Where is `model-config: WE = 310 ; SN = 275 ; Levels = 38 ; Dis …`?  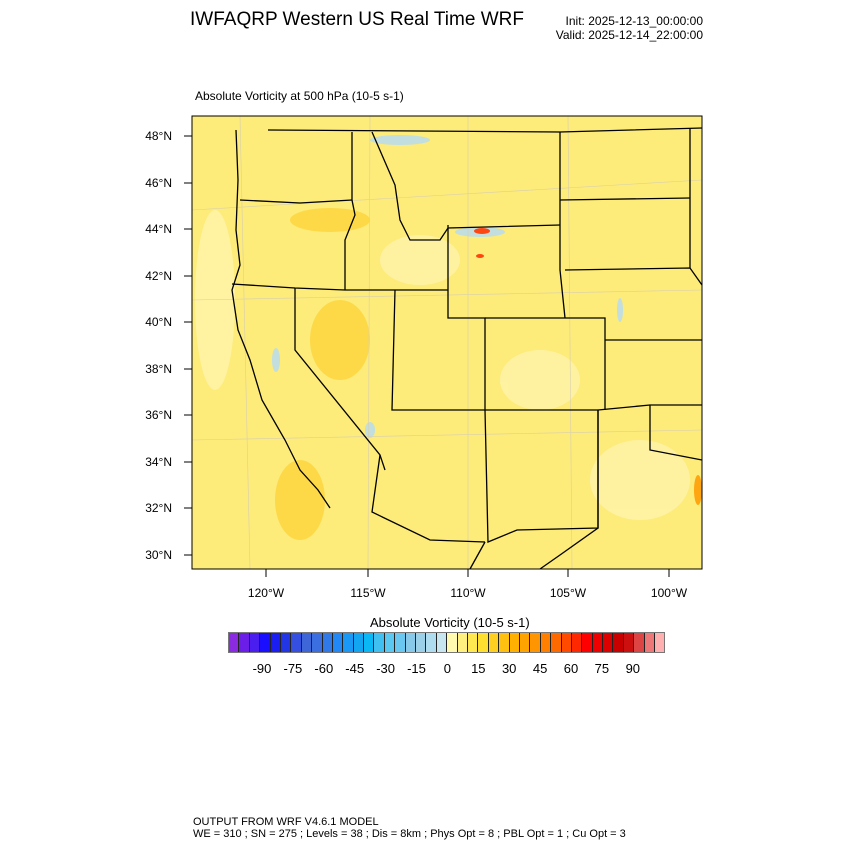
model-config: WE = 310 ; SN = 275 ; Levels = 38 ; Dis … is located at coordinates (409, 834).